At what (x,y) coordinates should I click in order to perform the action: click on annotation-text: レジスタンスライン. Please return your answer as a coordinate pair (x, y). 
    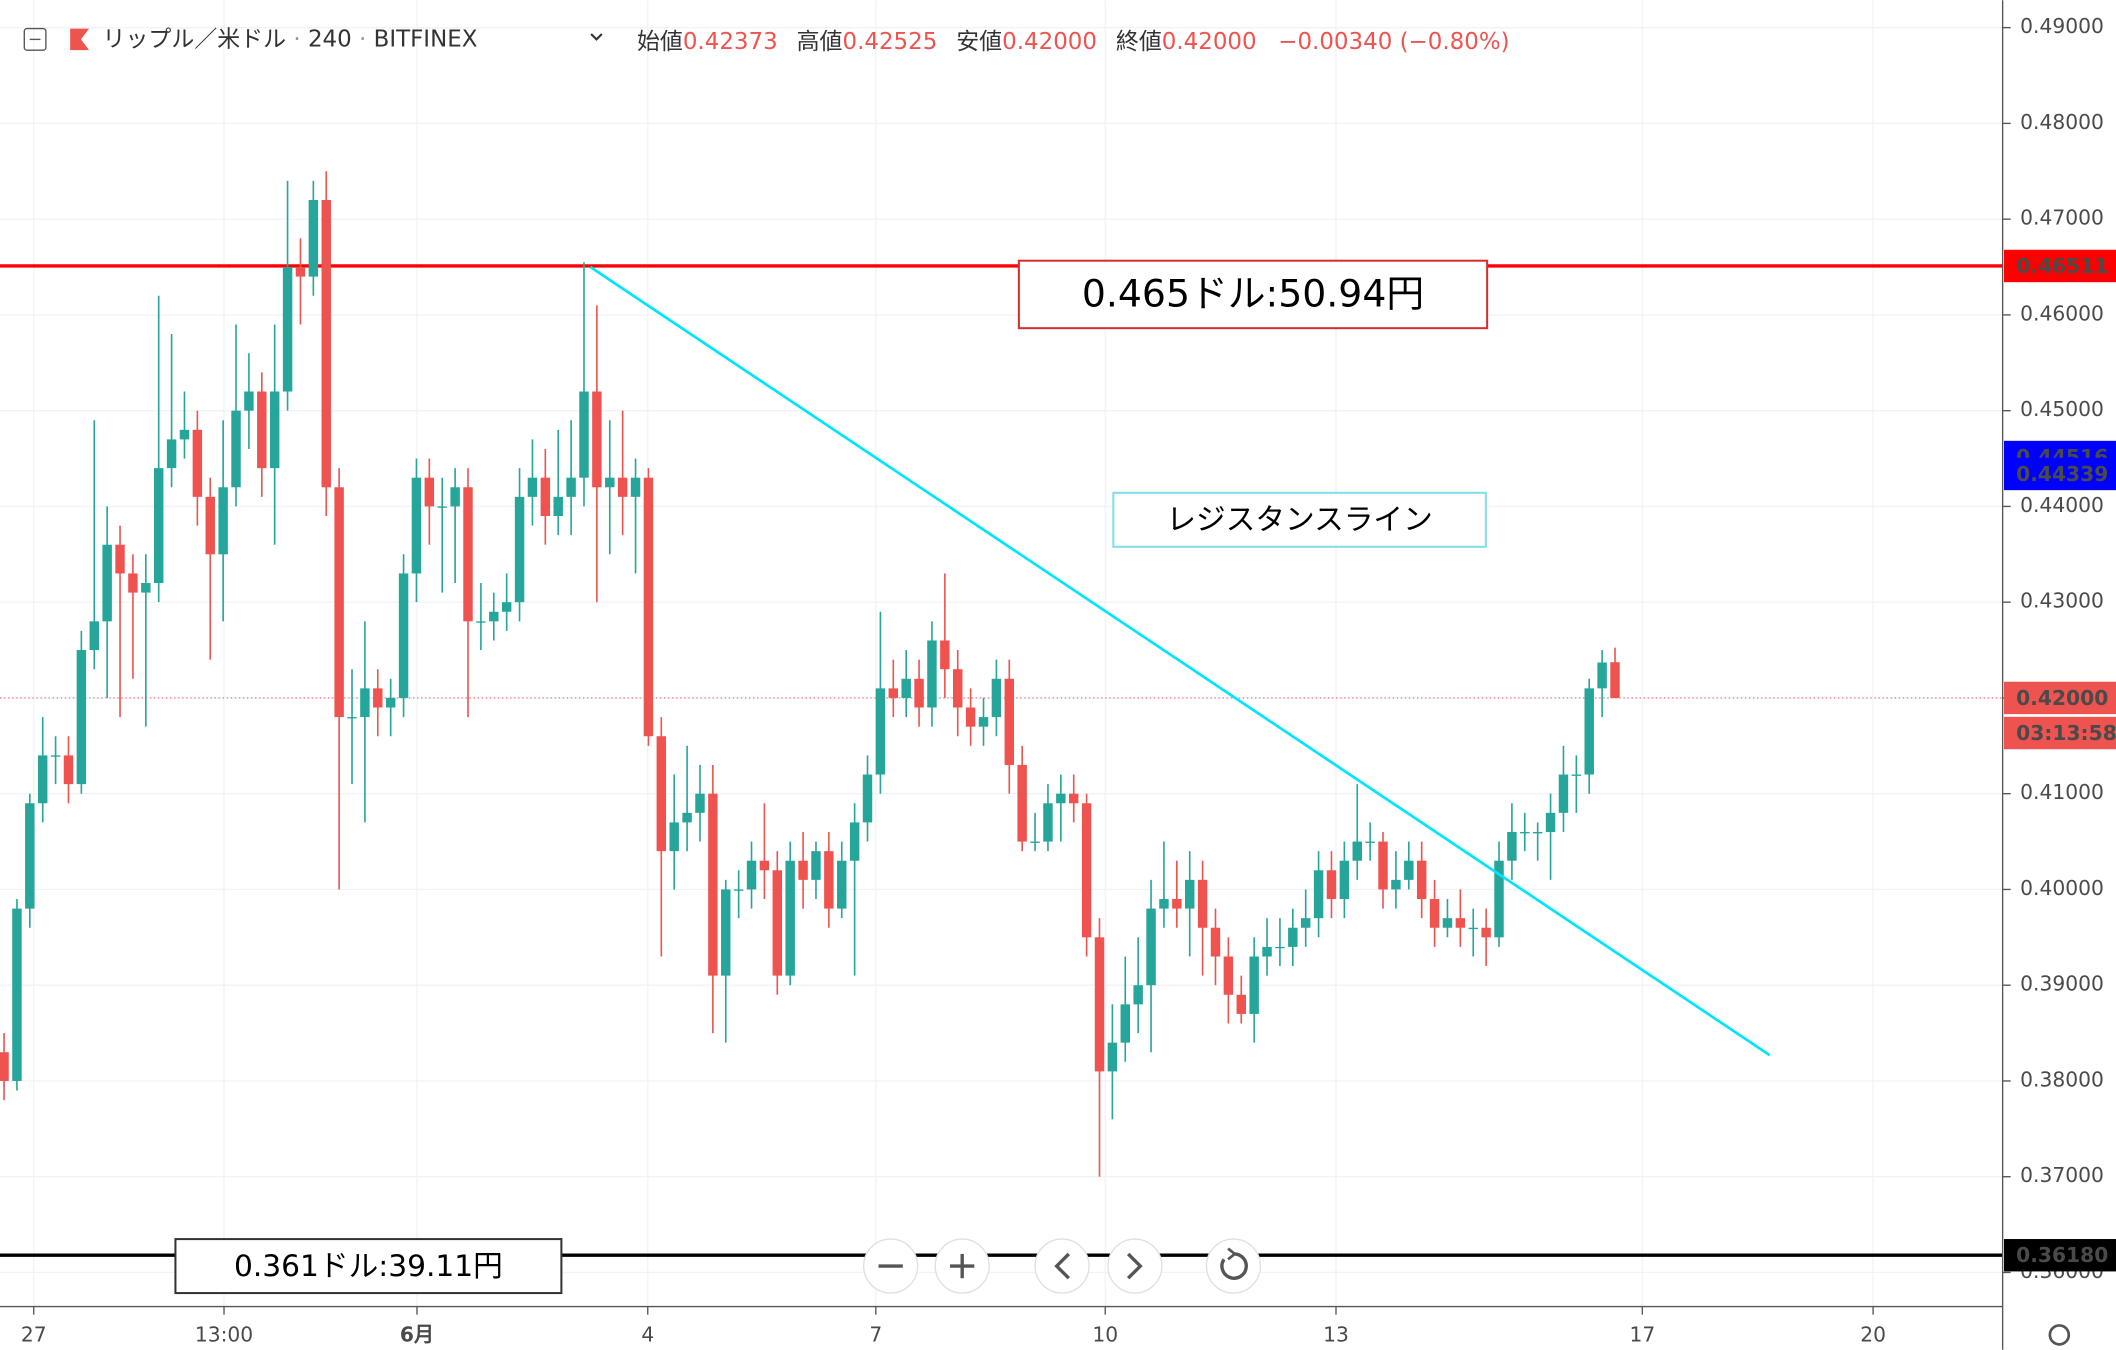
    Looking at the image, I should click on (1299, 519).